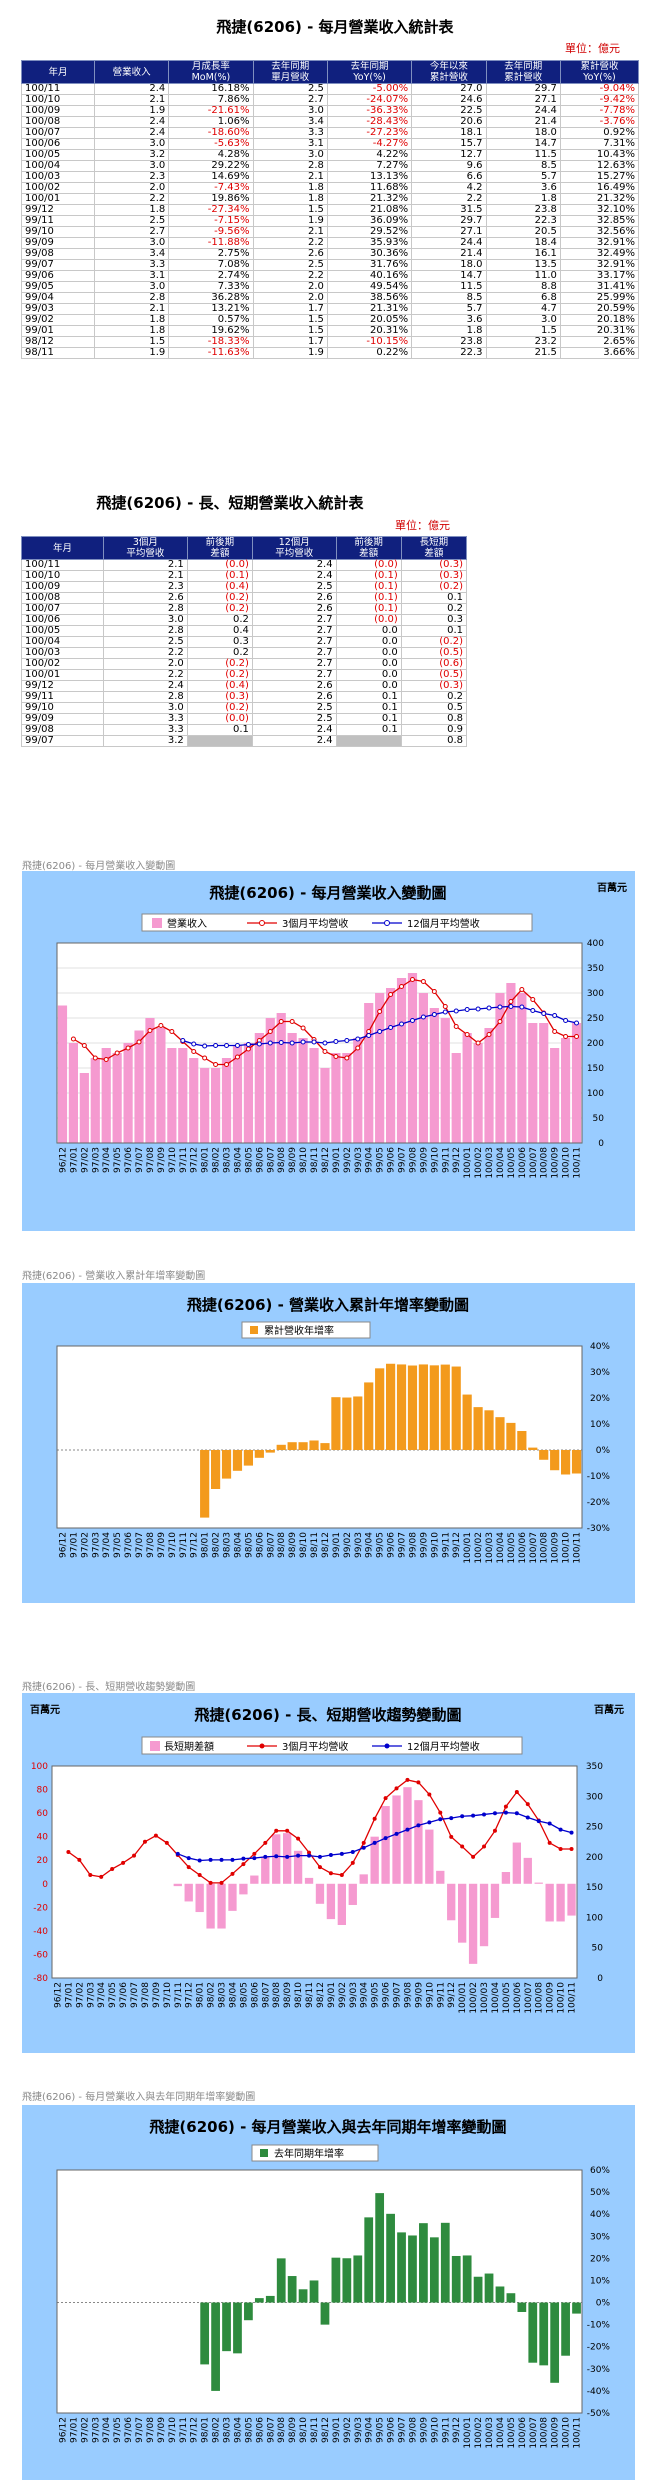 The image size is (670, 2491). Describe the element at coordinates (381, 2430) in the screenshot. I see `x-tick-label: 99/05` at that location.